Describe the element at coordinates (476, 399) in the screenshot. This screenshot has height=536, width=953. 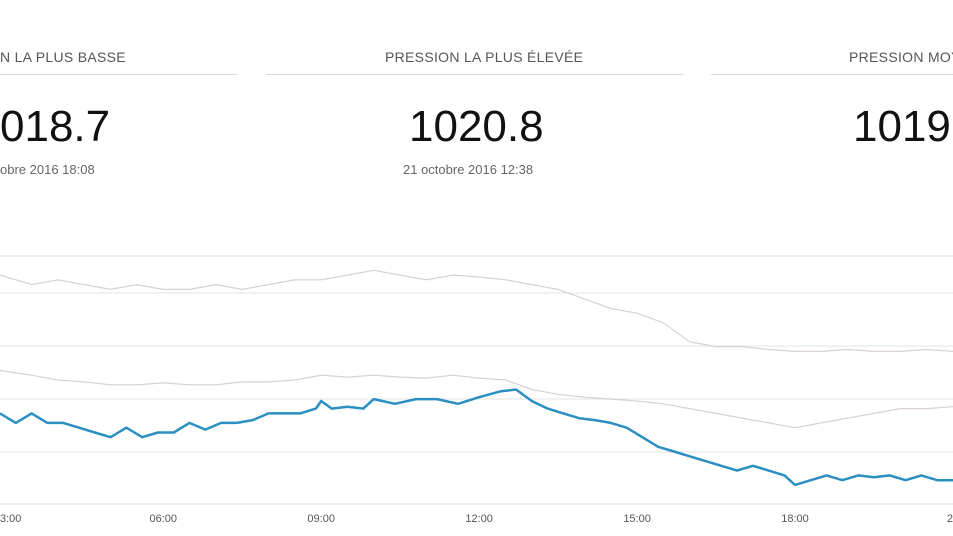
I see `series-line-lower` at that location.